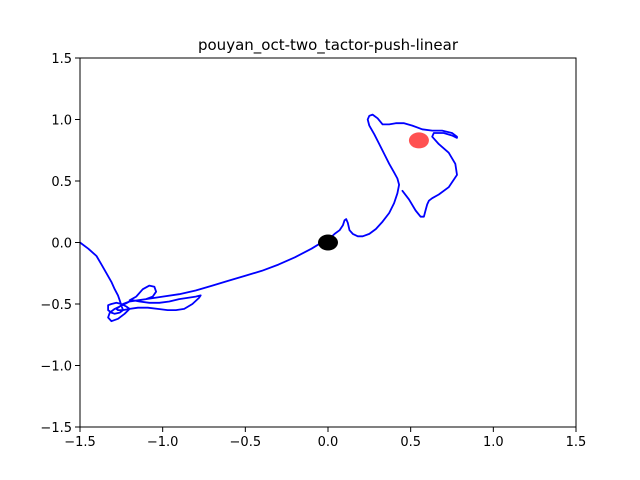 The height and width of the screenshot is (480, 640). Describe the element at coordinates (418, 140) in the screenshot. I see `target-marker` at that location.